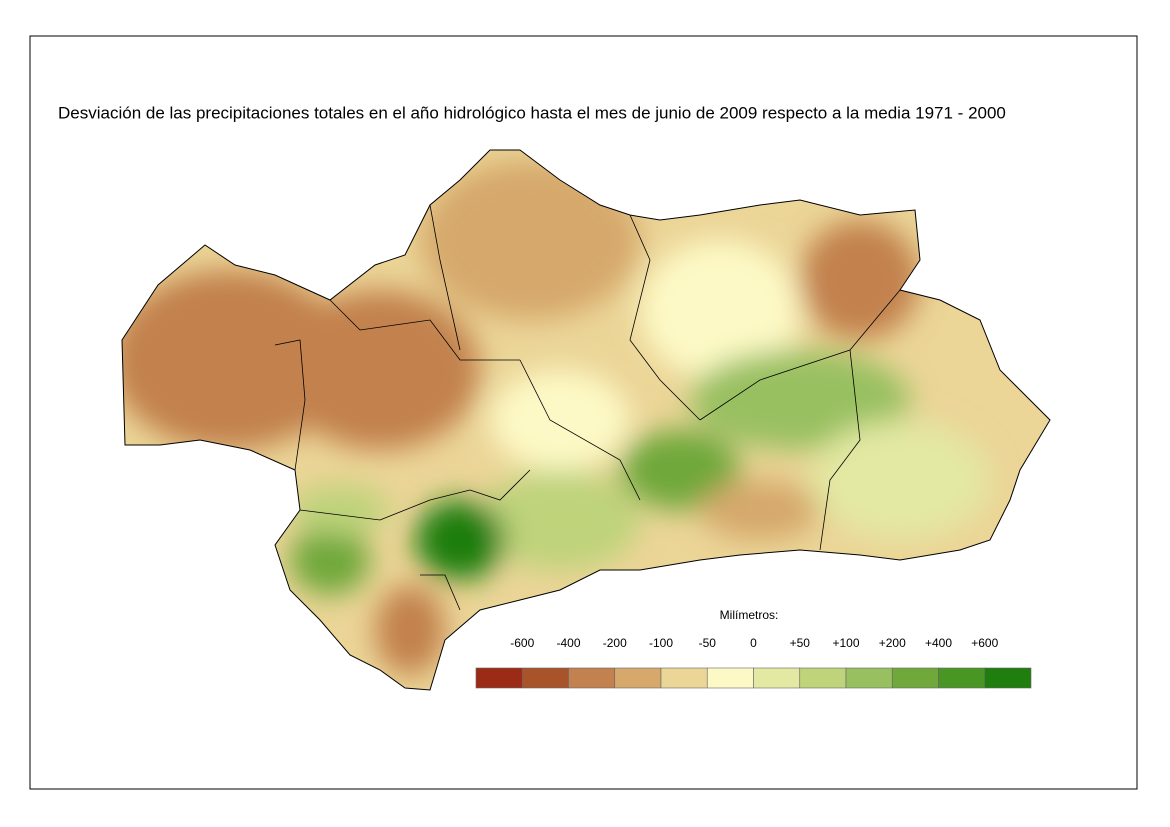 The width and height of the screenshot is (1170, 827). I want to click on legend: -600 -400 -200 -100 -50 0 +50 +100 +200 +400 +600, so click(753, 662).